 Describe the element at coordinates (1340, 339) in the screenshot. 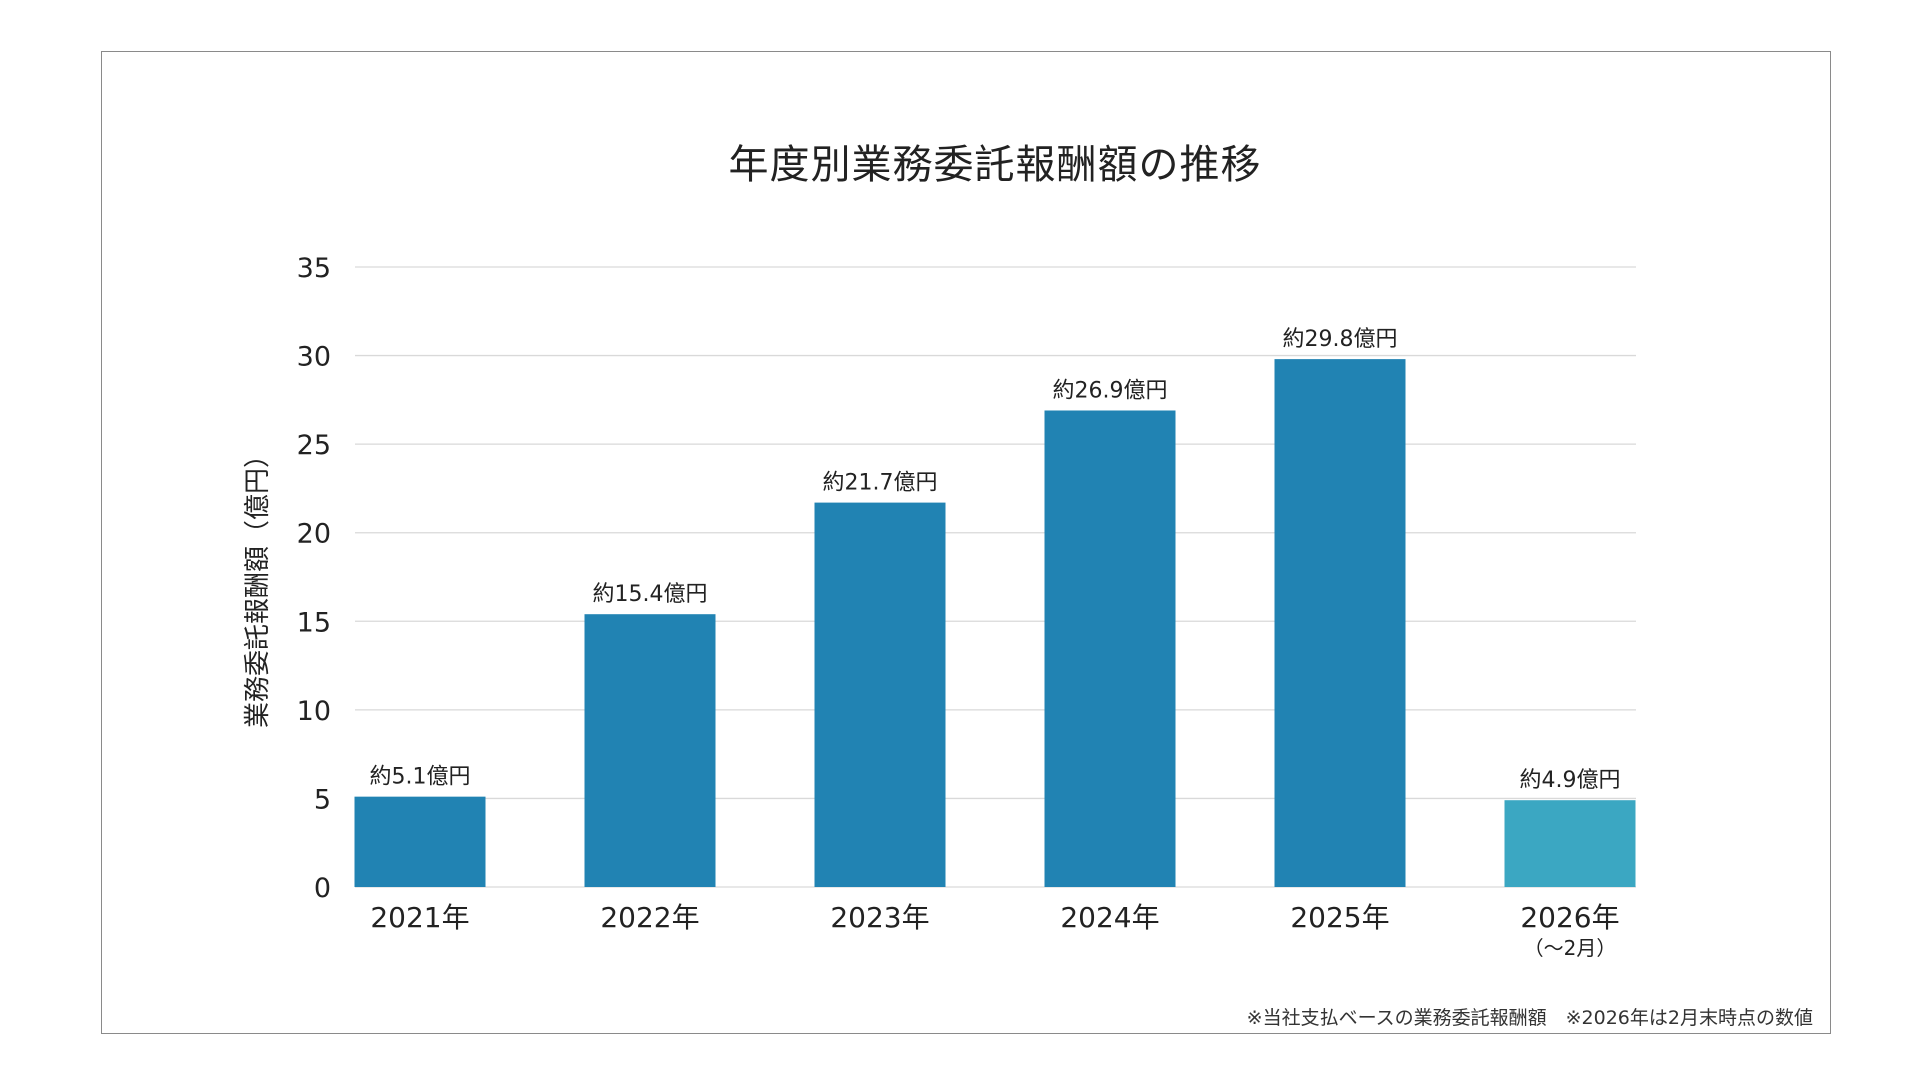

I see `data-label: 約29.8億円` at that location.